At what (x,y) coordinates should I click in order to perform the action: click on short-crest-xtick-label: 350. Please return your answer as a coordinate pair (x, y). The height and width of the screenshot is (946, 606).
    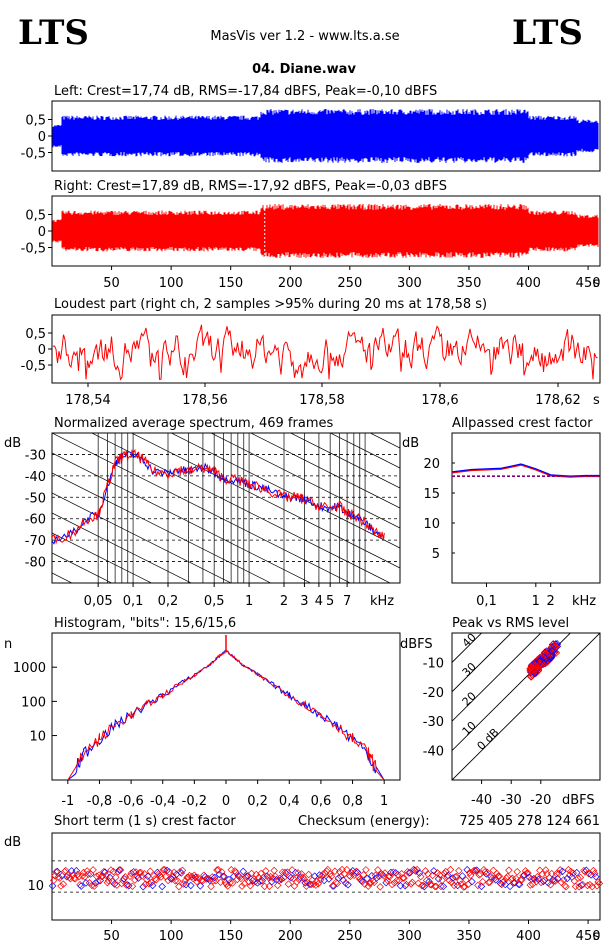
    Looking at the image, I should click on (469, 936).